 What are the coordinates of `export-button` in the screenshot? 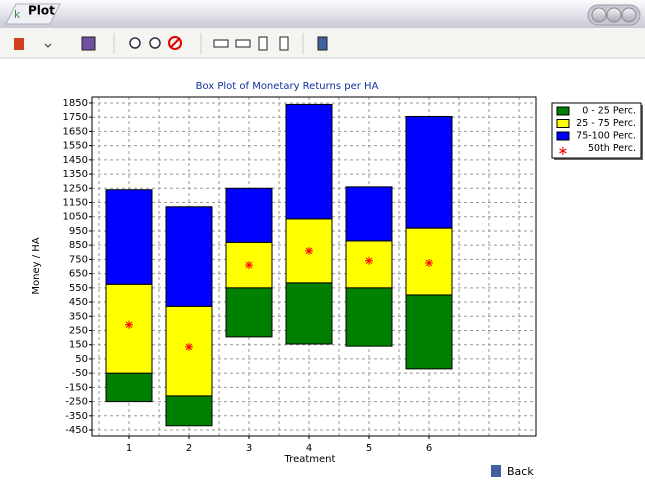 It's located at (19, 44).